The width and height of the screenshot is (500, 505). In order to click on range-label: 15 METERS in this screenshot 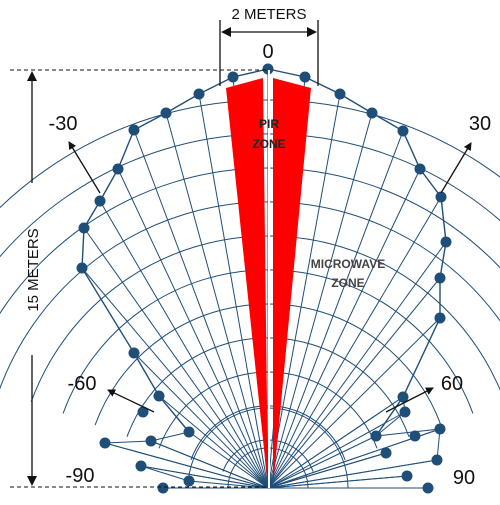, I will do `click(33, 269)`.